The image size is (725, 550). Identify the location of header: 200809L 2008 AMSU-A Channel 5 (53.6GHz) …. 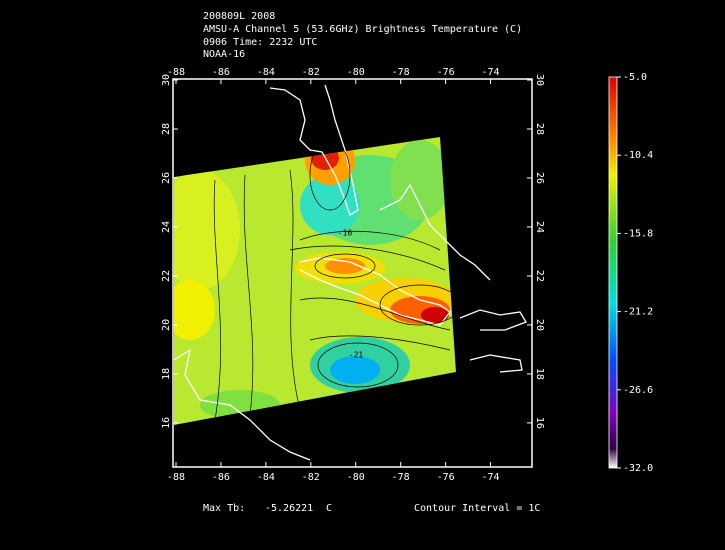
(362, 35).